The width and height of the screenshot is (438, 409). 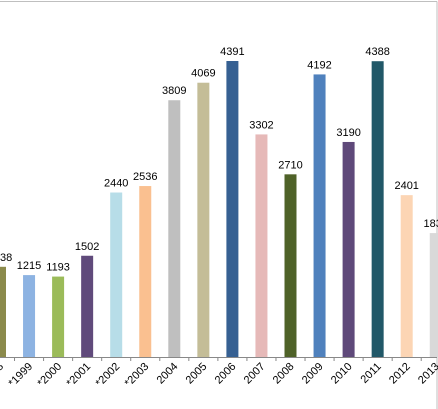 What do you see at coordinates (107, 375) in the screenshot?
I see `x-tick-label: *2002` at bounding box center [107, 375].